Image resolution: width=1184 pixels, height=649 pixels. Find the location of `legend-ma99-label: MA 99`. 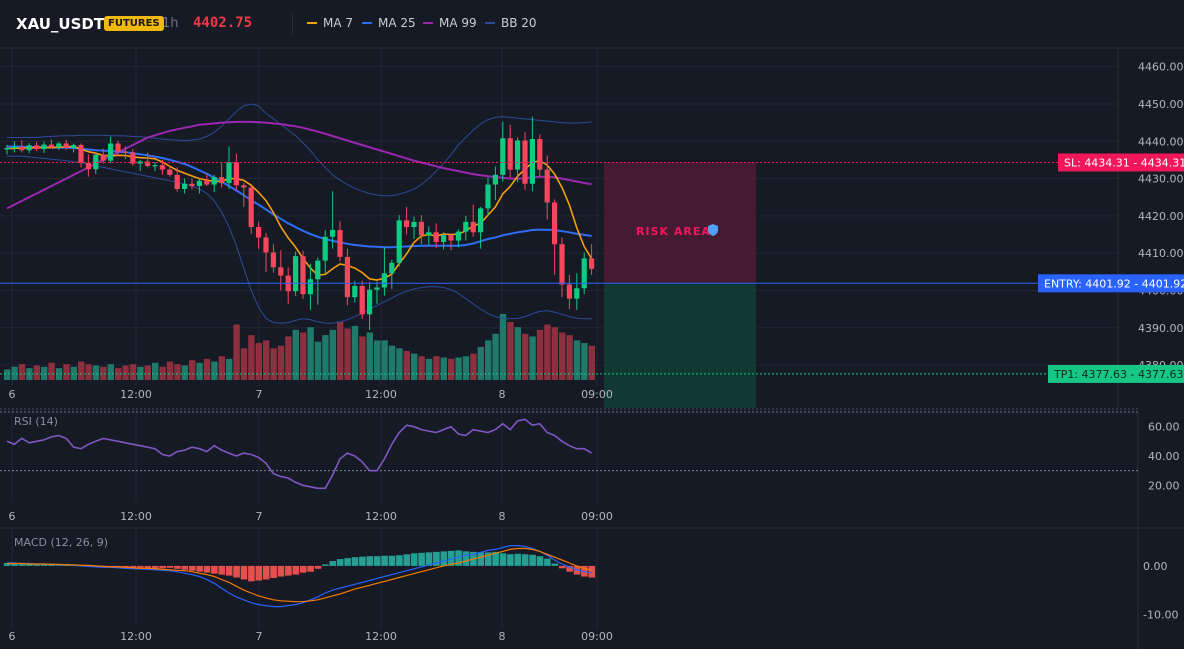

legend-ma99-label: MA 99 is located at coordinates (458, 23).